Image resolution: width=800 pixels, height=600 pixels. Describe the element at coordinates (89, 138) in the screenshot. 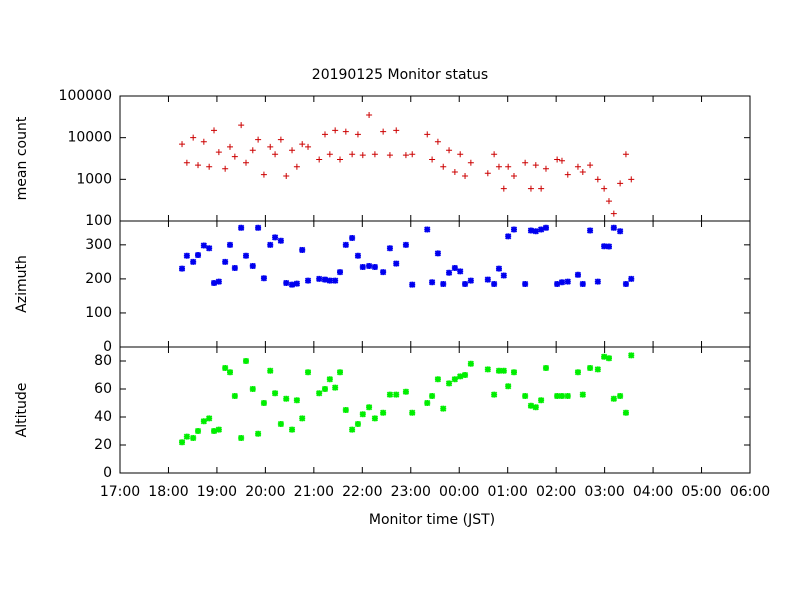

I see `y-tick-label: 10000` at that location.